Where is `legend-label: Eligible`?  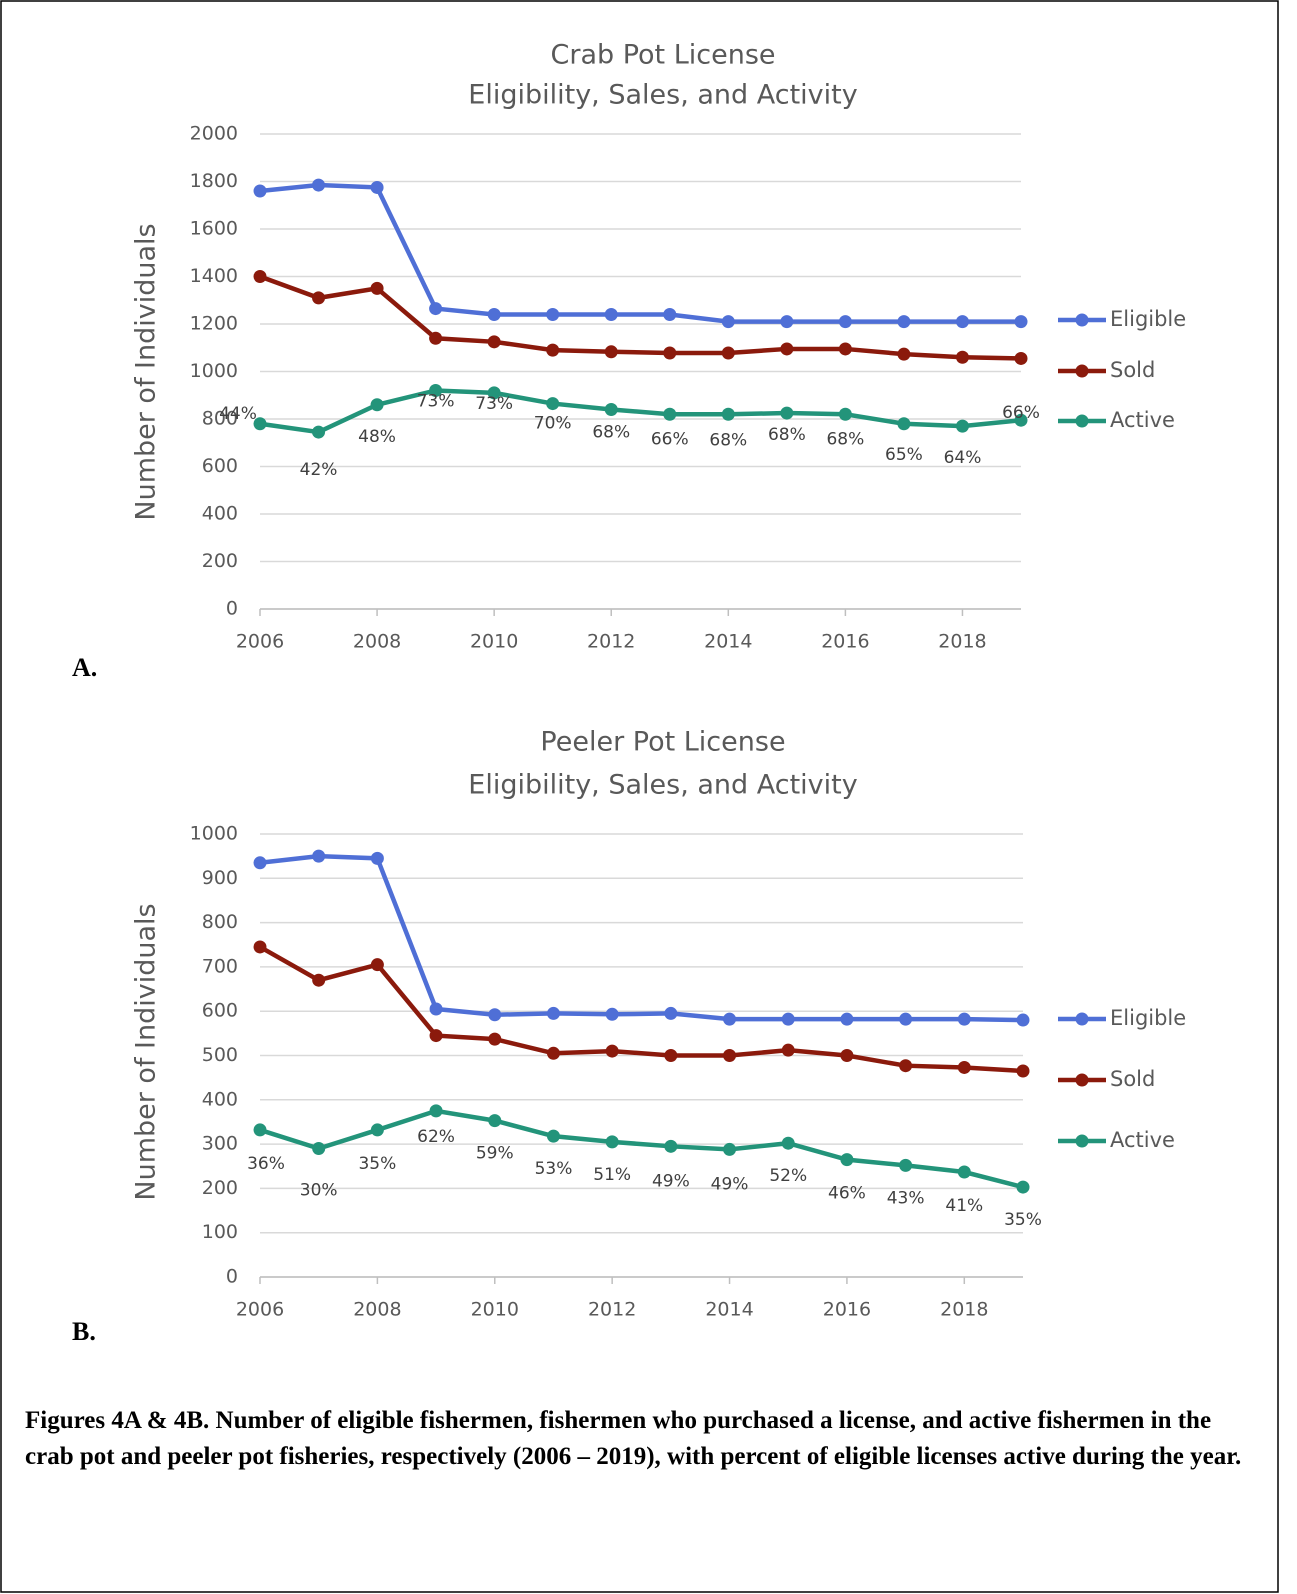
legend-label: Eligible is located at coordinates (1148, 319).